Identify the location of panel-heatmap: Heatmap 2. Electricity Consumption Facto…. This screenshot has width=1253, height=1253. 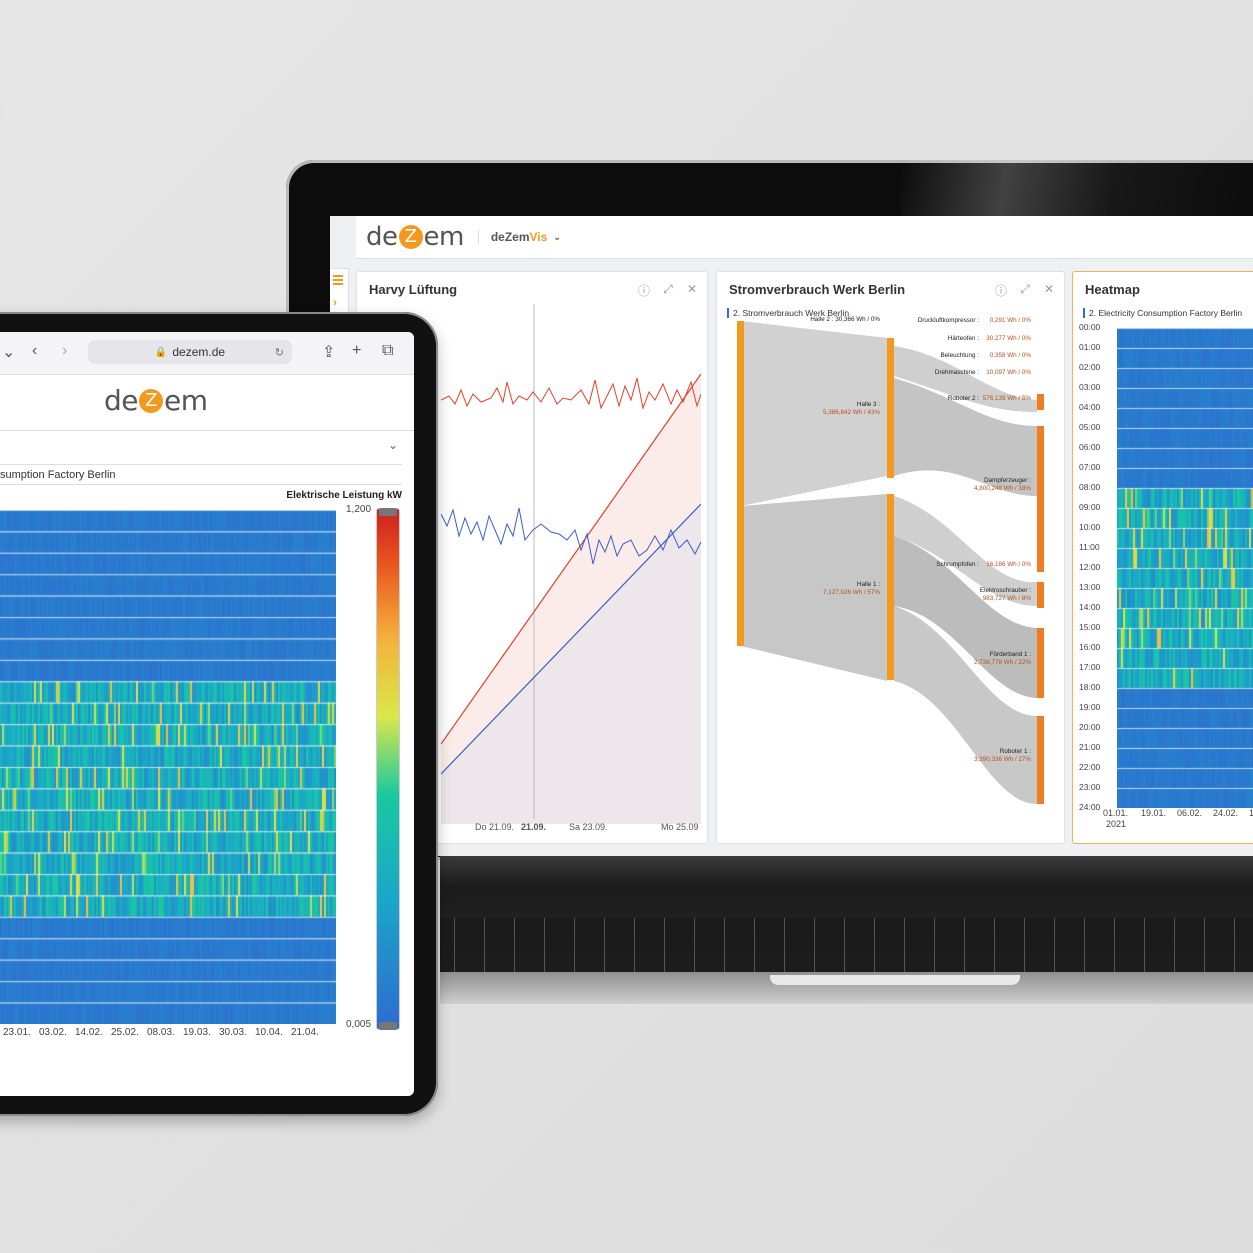
(1162, 557).